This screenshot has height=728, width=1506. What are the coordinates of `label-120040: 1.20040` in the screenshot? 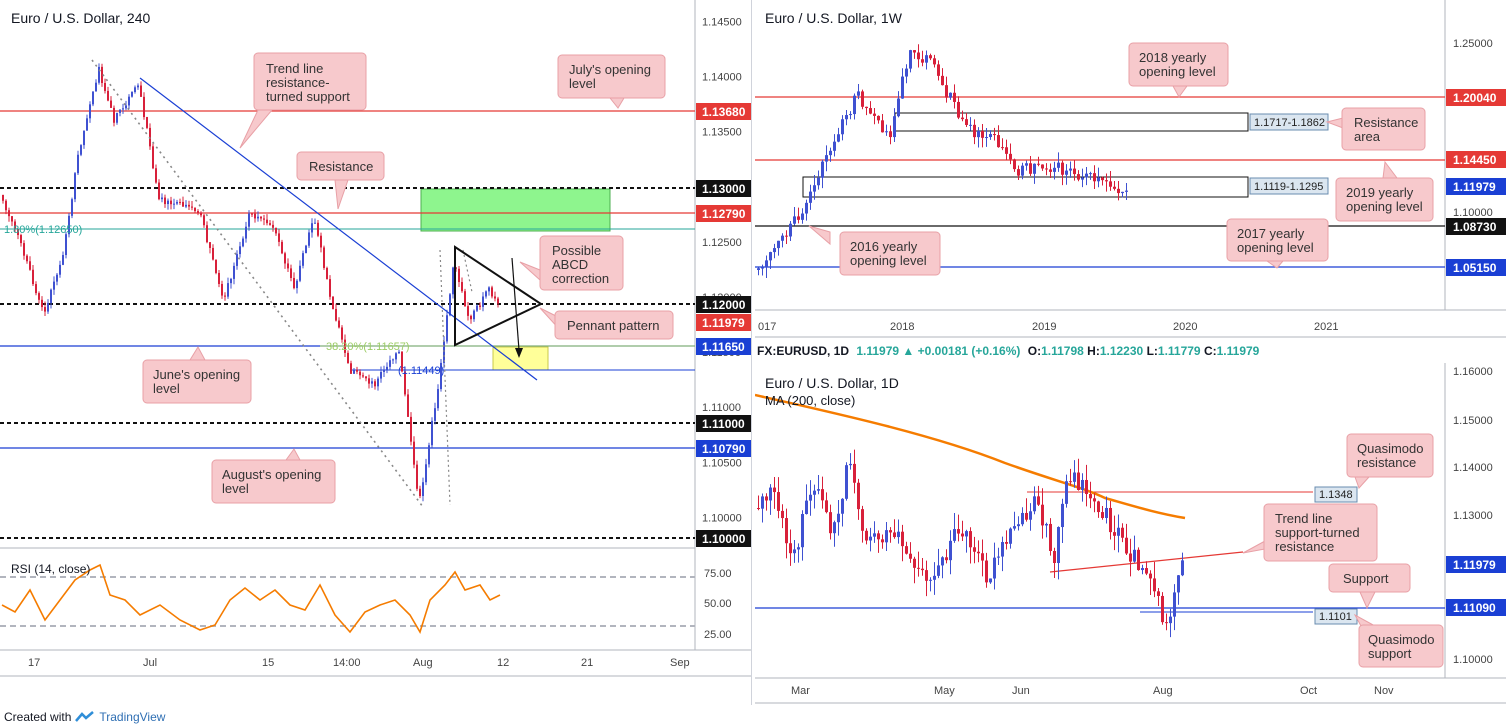 It's located at (1475, 98).